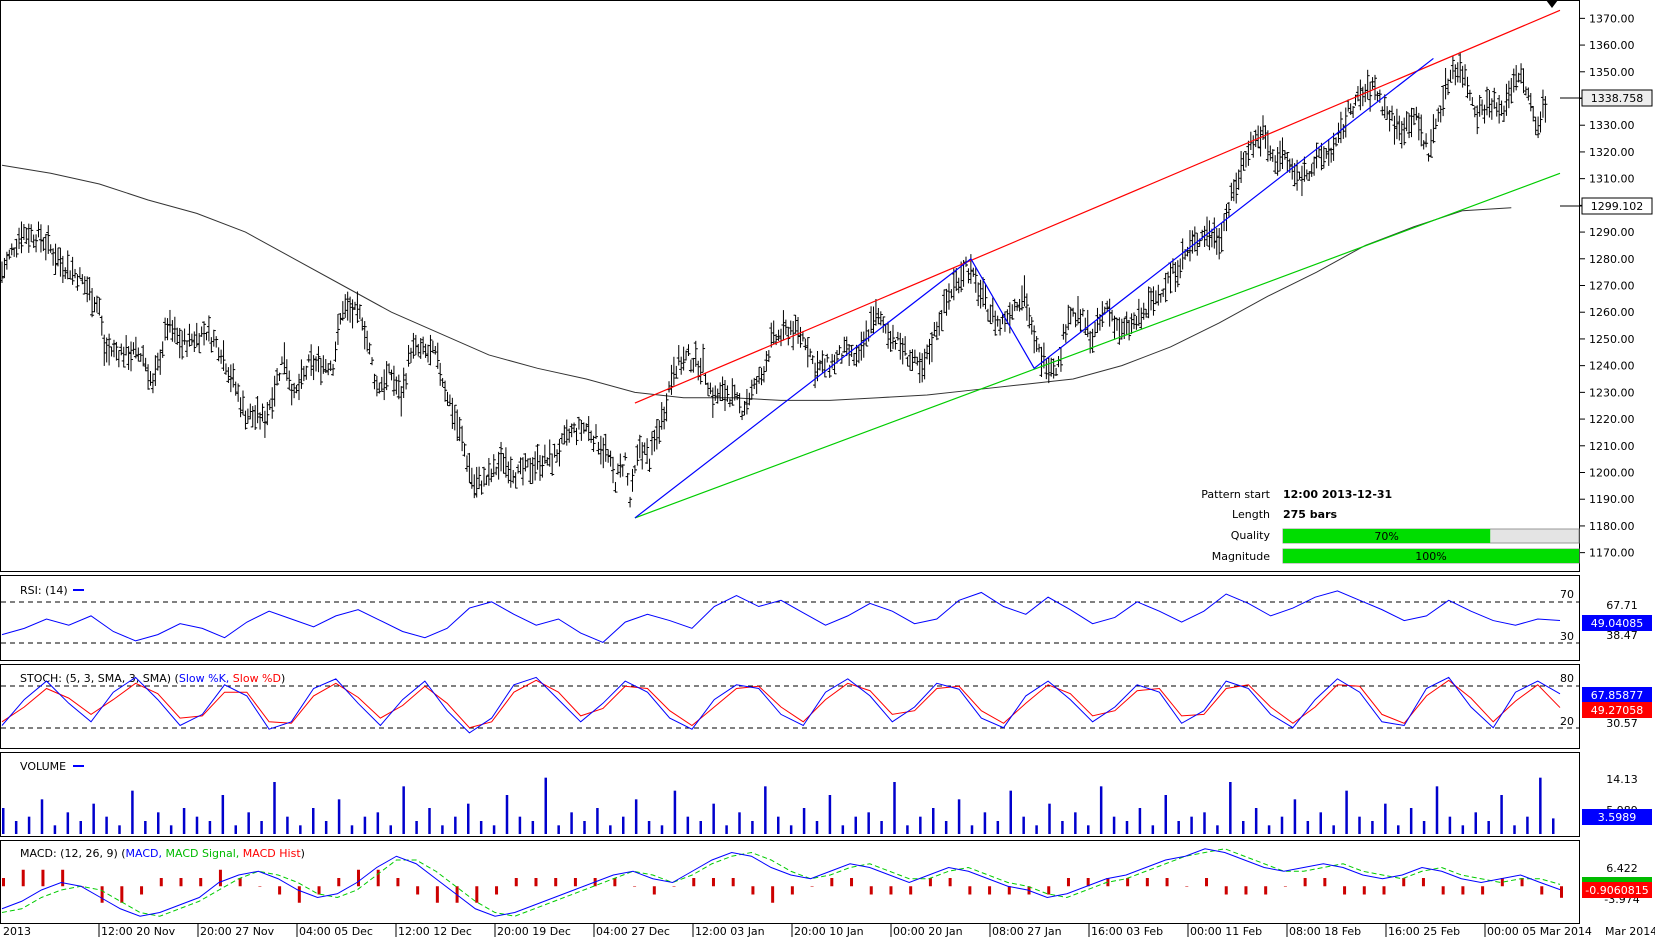 This screenshot has width=1655, height=937. Describe the element at coordinates (1612, 419) in the screenshot. I see `price-y-tick-label: 1220.00` at that location.